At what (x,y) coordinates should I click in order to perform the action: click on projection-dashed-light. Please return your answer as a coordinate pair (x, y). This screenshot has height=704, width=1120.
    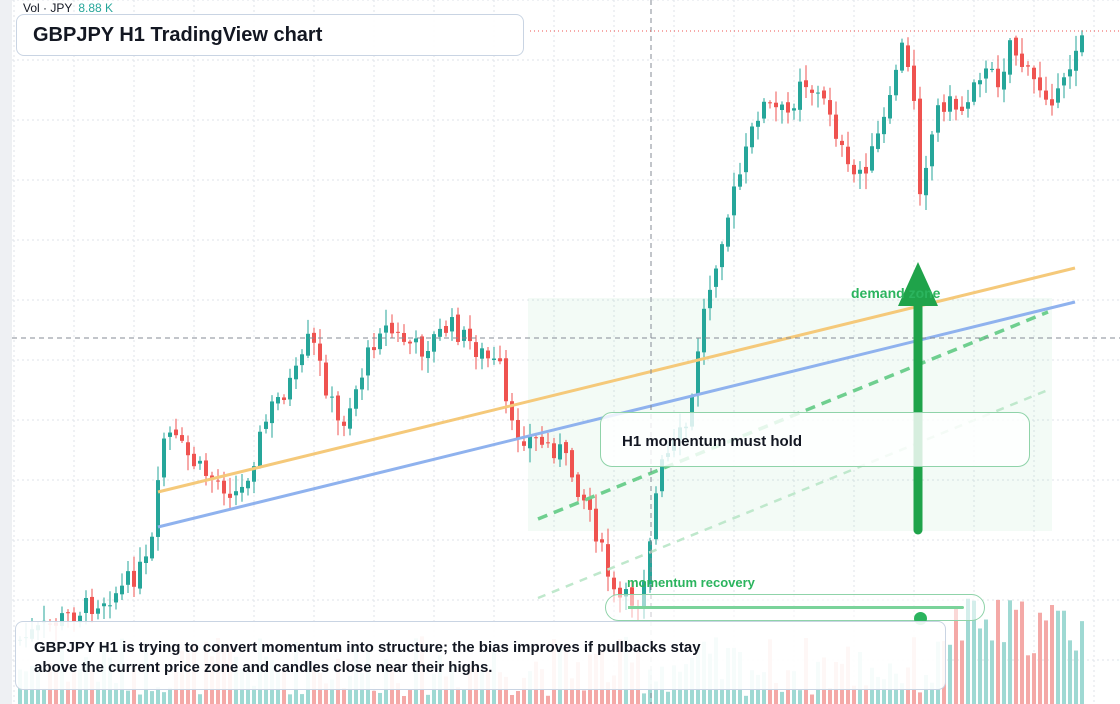
    Looking at the image, I should click on (793, 494).